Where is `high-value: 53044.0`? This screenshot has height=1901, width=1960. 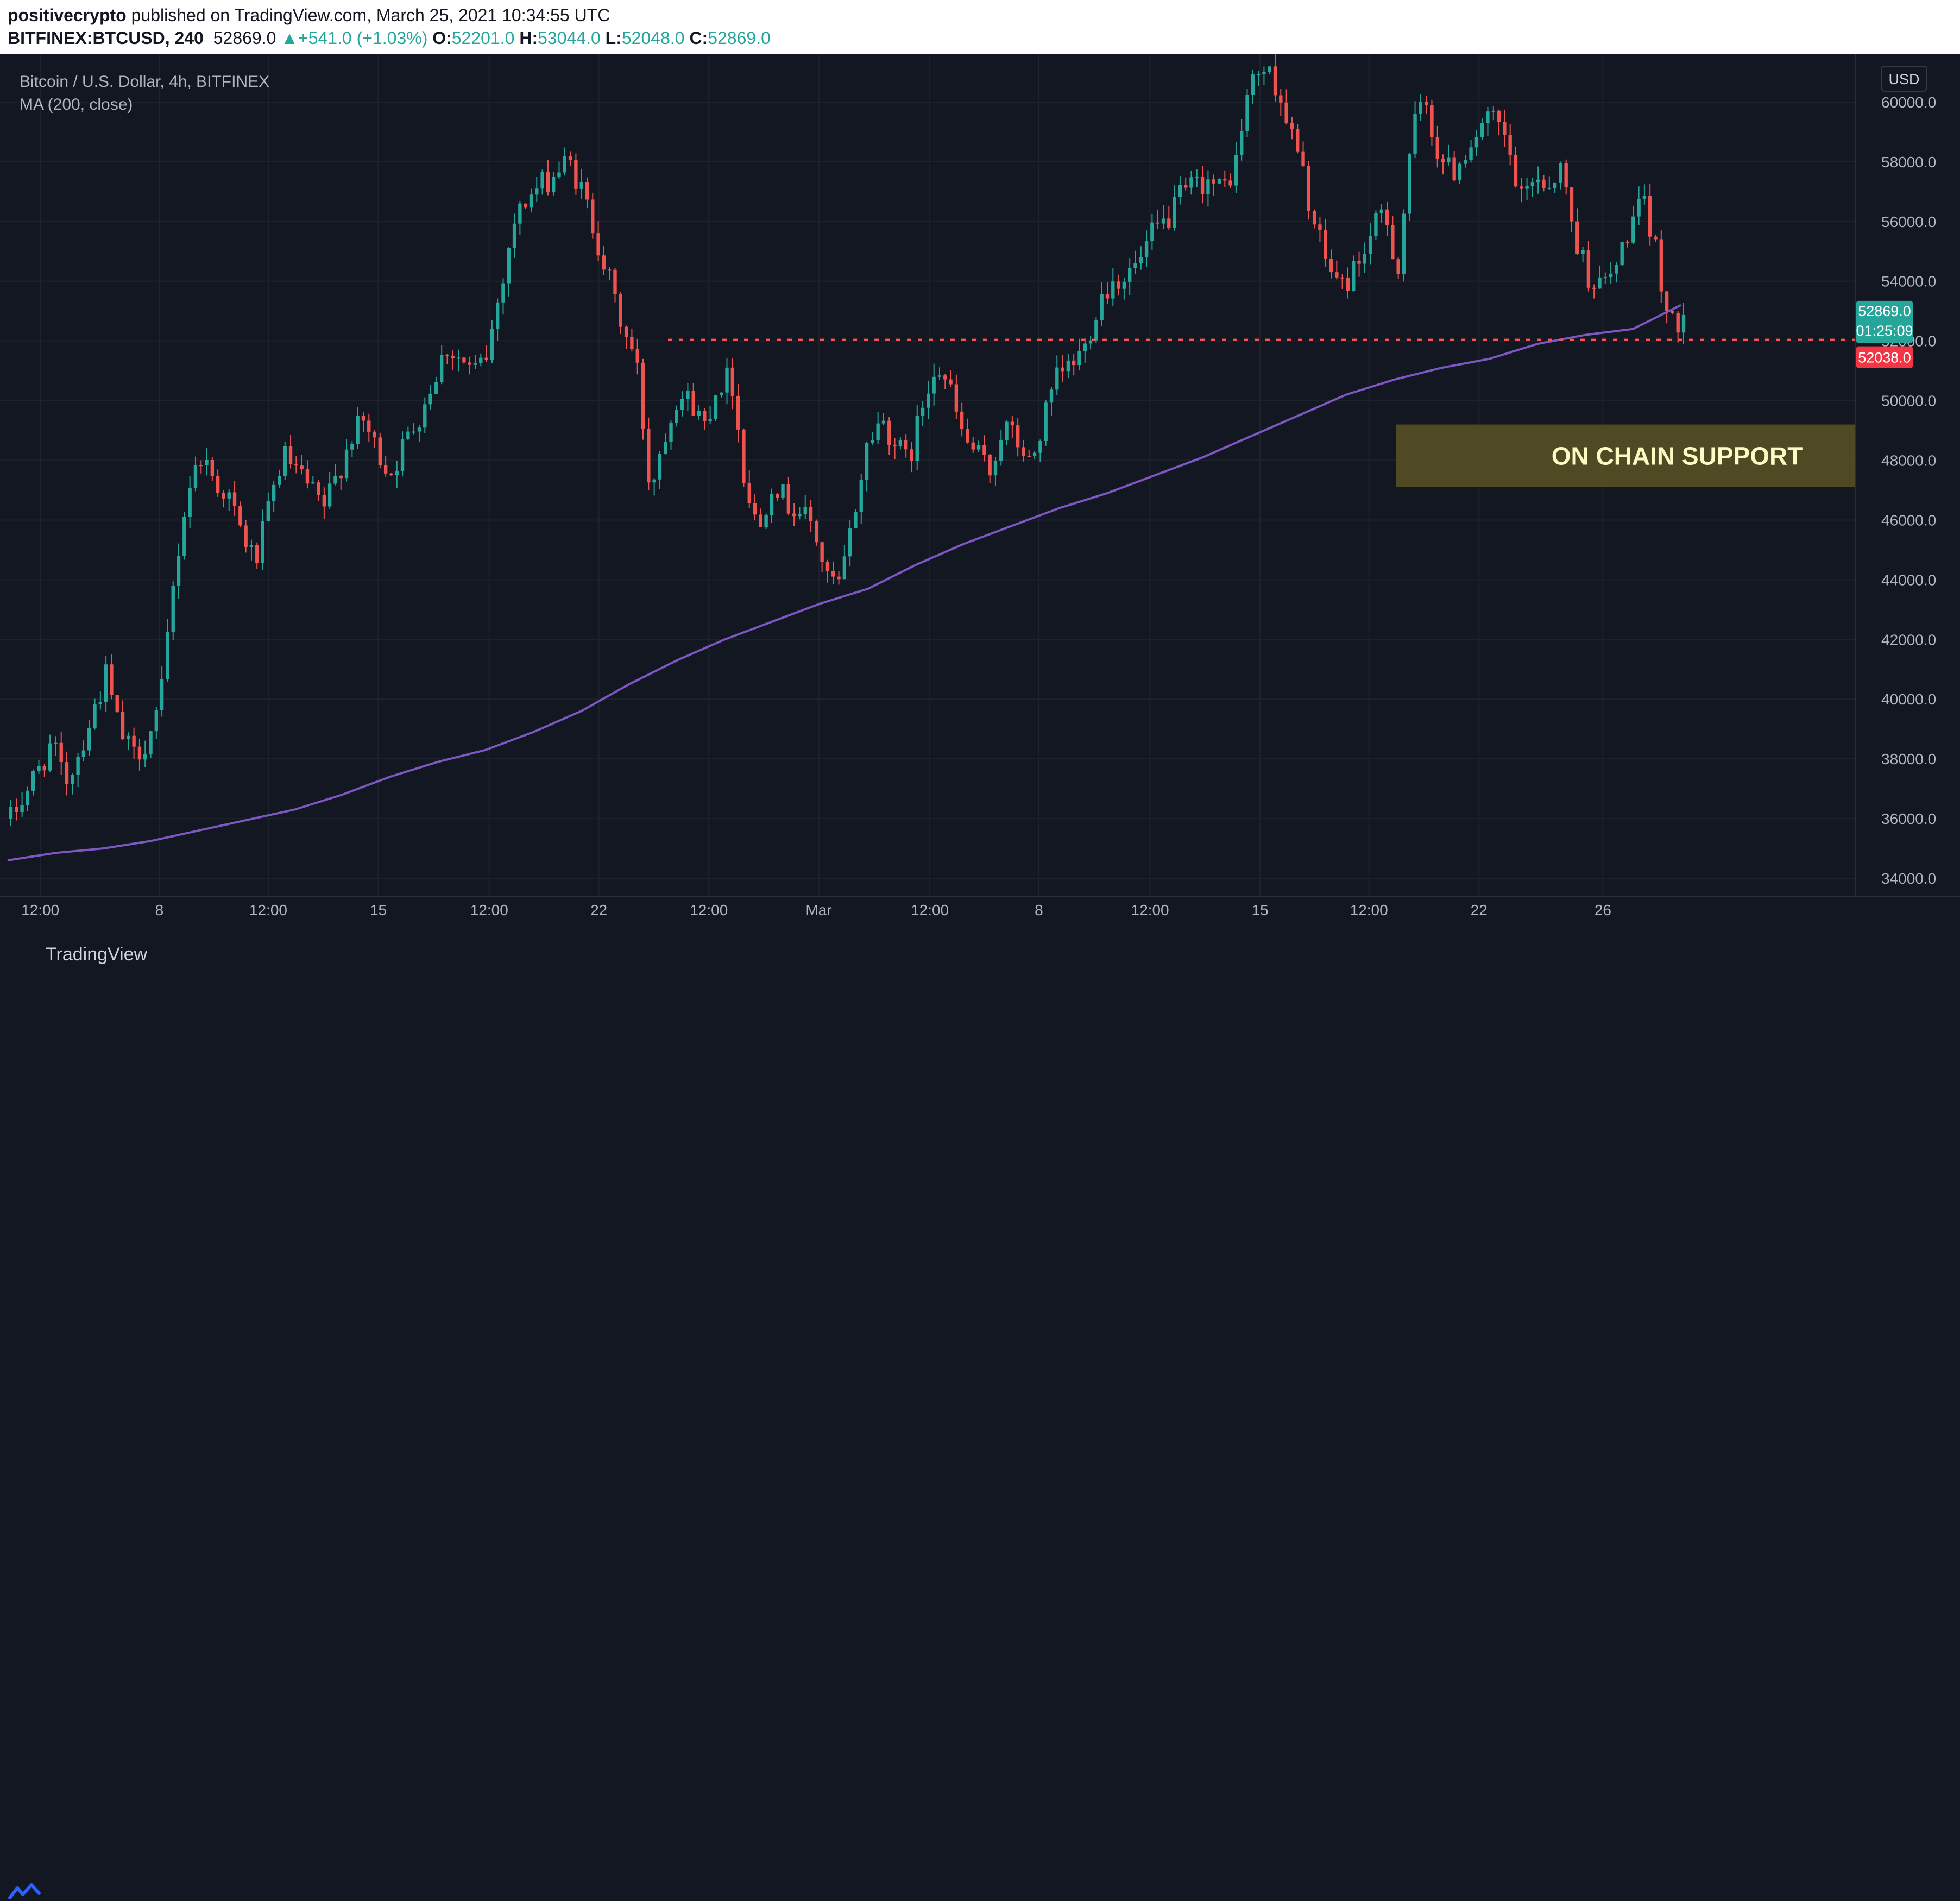 high-value: 53044.0 is located at coordinates (569, 38).